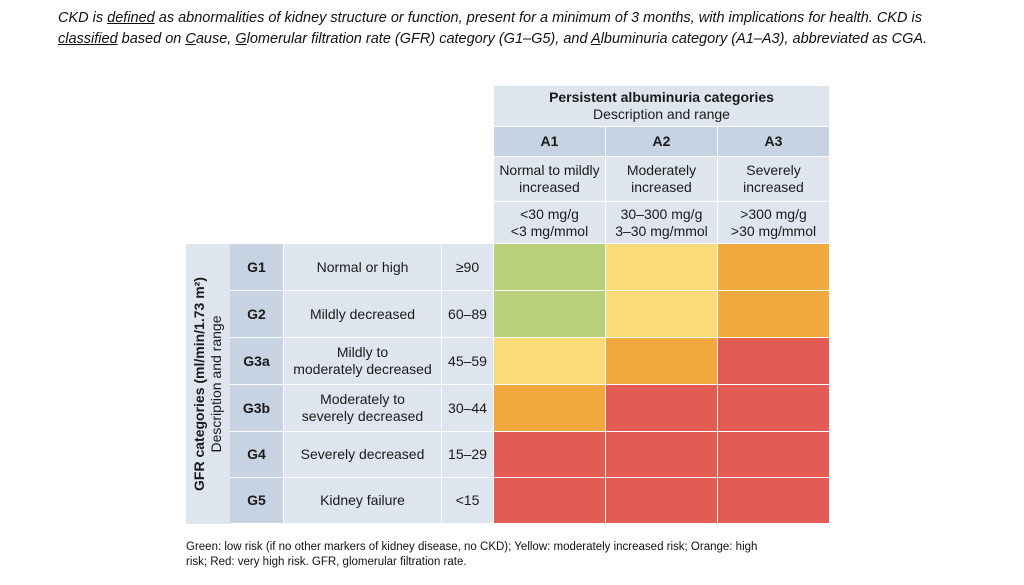 The height and width of the screenshot is (585, 1024). Describe the element at coordinates (774, 314) in the screenshot. I see `risk-cell-g2-a3` at that location.